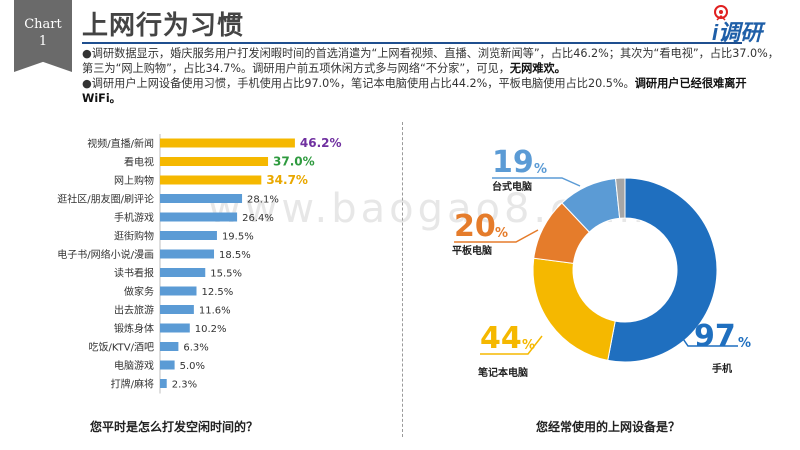  I want to click on bar-category-label: 打牌/麻将, so click(132, 384).